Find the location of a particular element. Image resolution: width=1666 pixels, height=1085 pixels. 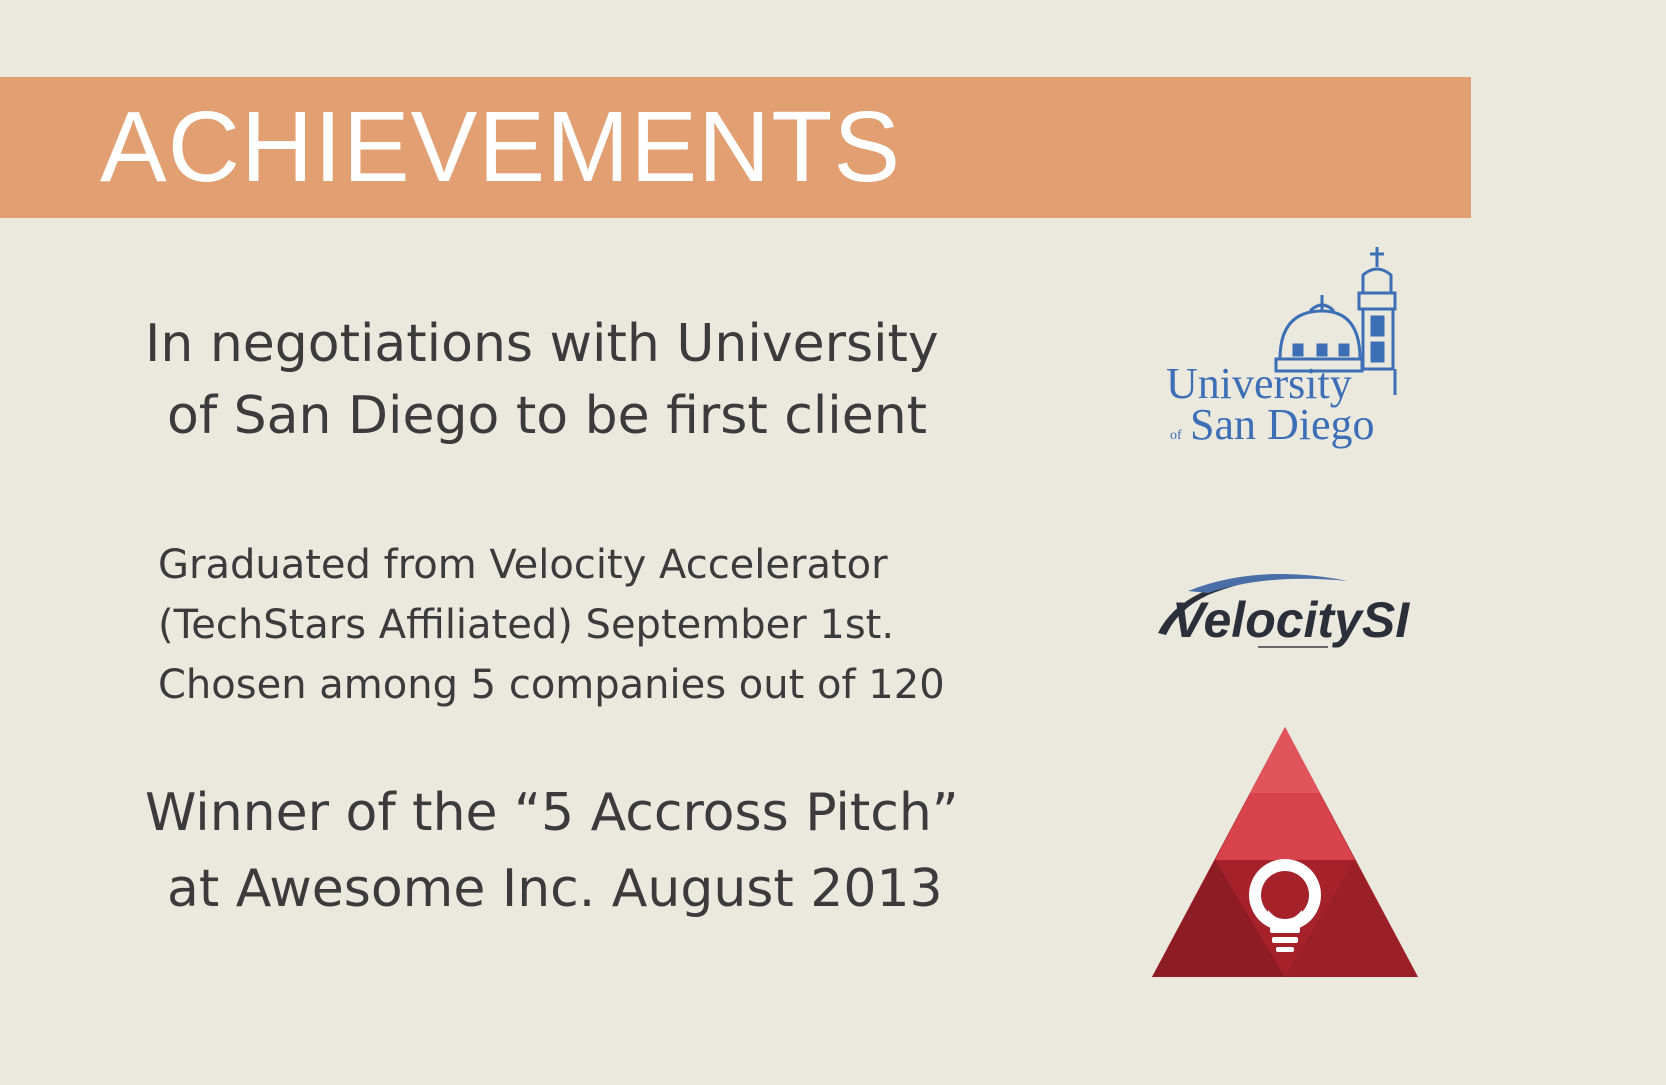

velocity-si-logo: VelocitySI is located at coordinates (1284, 610).